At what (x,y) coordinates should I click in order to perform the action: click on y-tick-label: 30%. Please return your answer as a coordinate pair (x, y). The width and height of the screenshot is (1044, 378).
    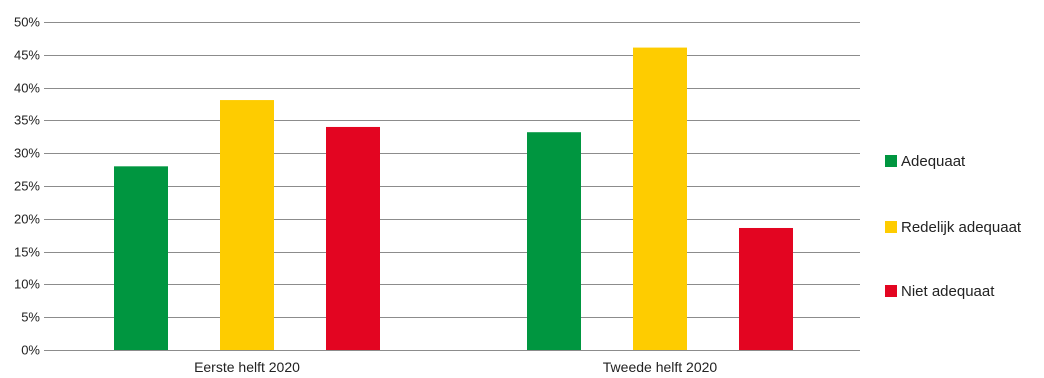
    Looking at the image, I should click on (27, 153).